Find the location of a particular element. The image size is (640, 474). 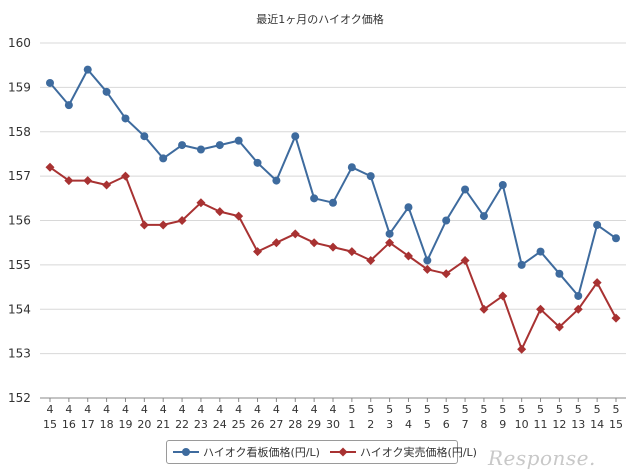

y-axis: 160 159 158 157 156 155 154 153 152 is located at coordinates (19, 220).